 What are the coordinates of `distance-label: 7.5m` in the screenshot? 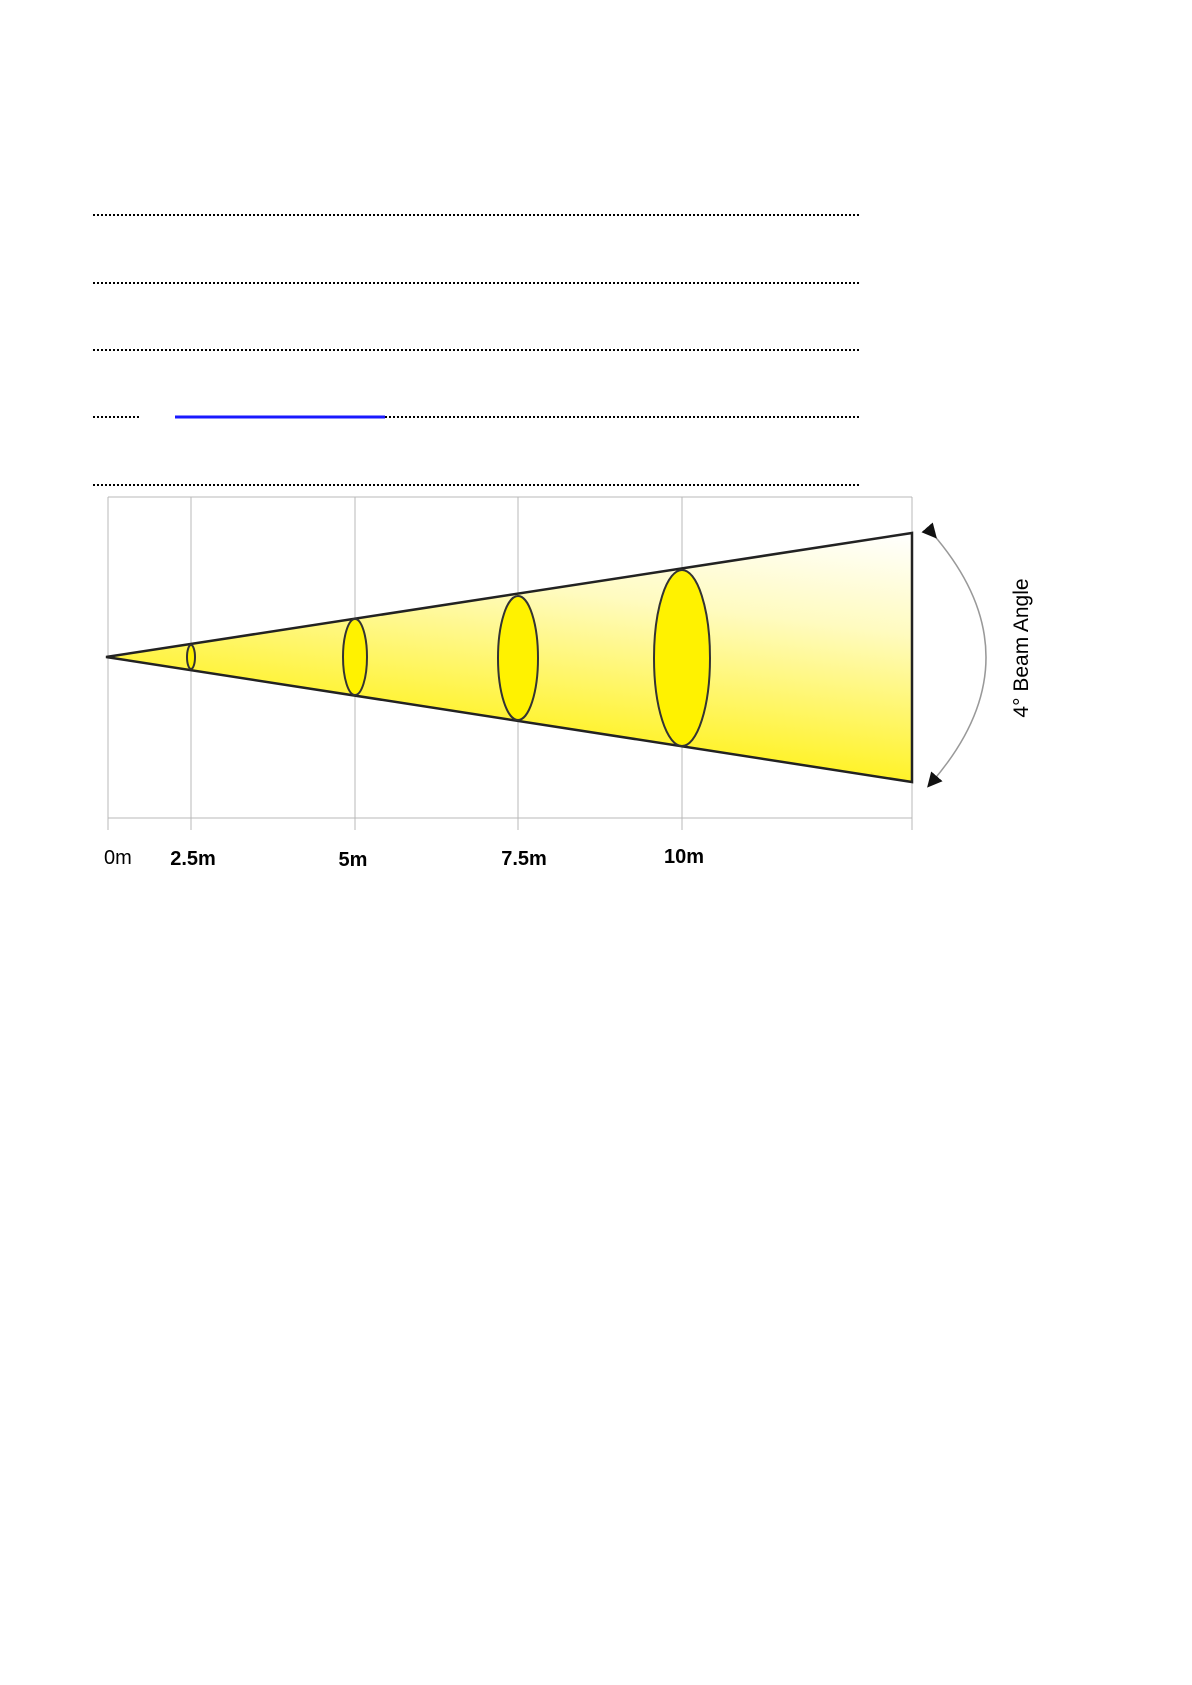 It's located at (524, 859).